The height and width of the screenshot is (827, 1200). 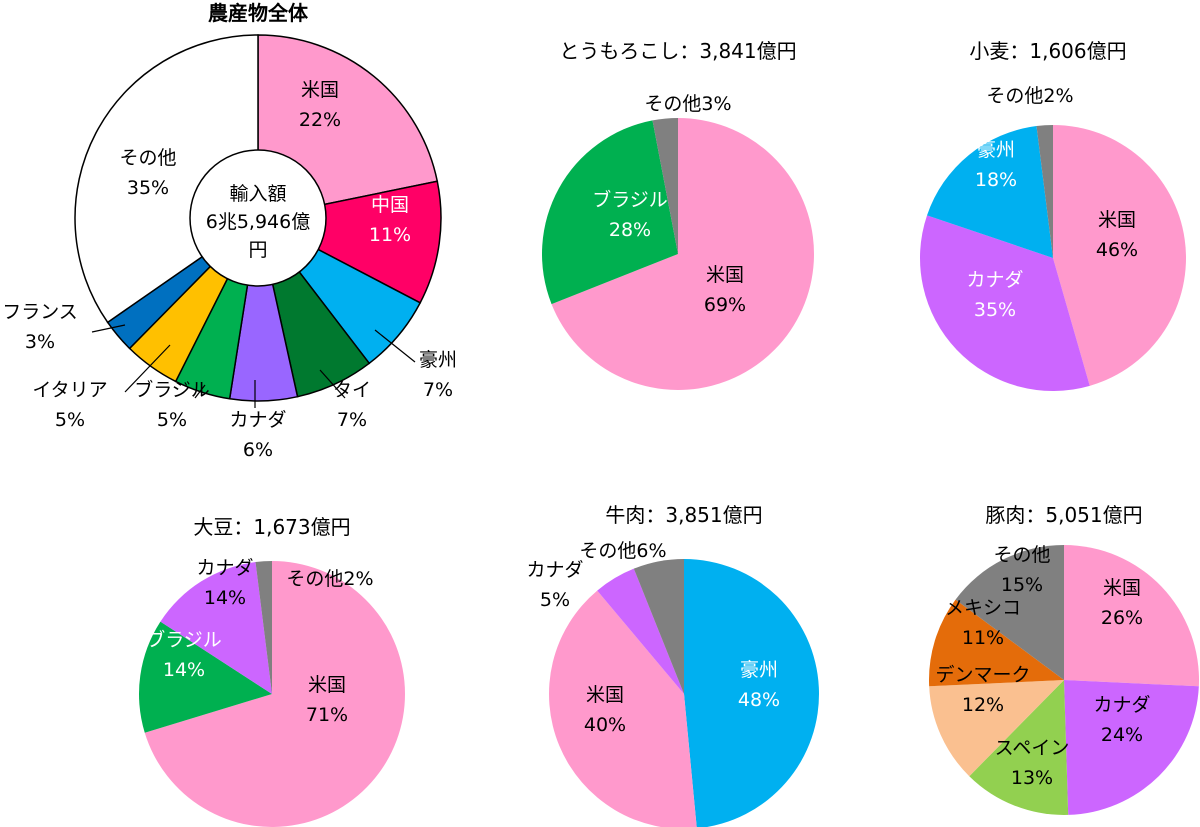 What do you see at coordinates (271, 527) in the screenshot?
I see `chart-title: 大豆：1,673億円` at bounding box center [271, 527].